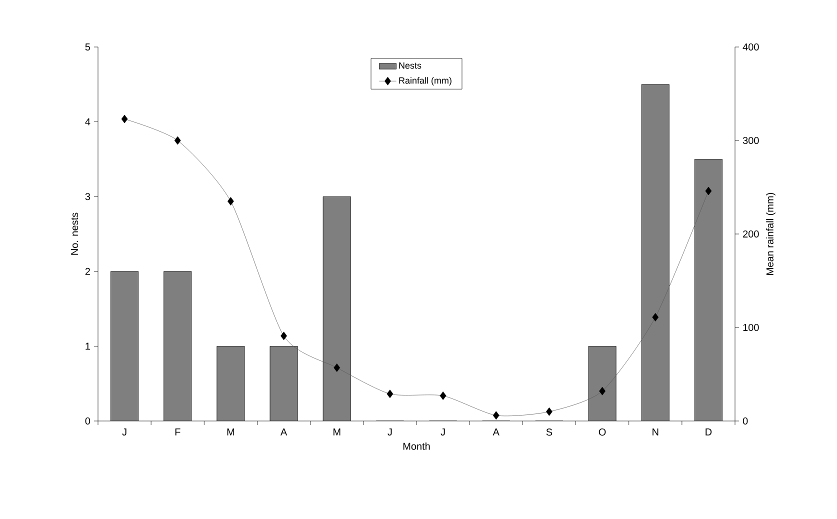 The width and height of the screenshot is (837, 519). What do you see at coordinates (87, 421) in the screenshot?
I see `y-tick-label: 0` at bounding box center [87, 421].